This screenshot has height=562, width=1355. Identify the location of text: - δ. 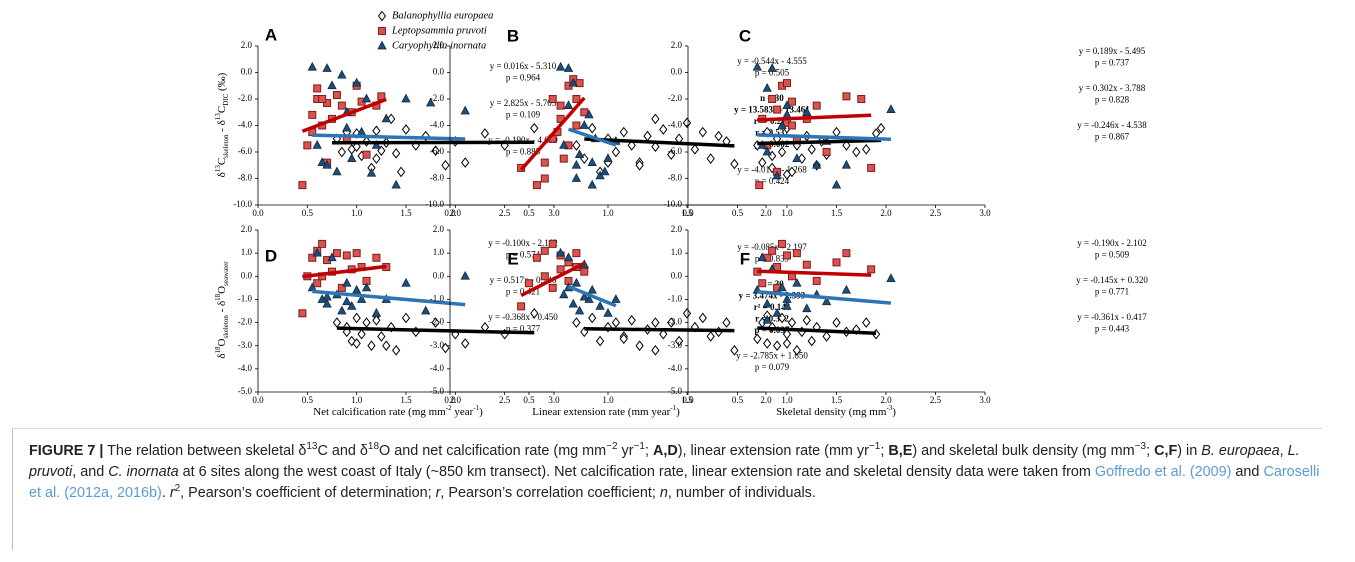
(222, 127).